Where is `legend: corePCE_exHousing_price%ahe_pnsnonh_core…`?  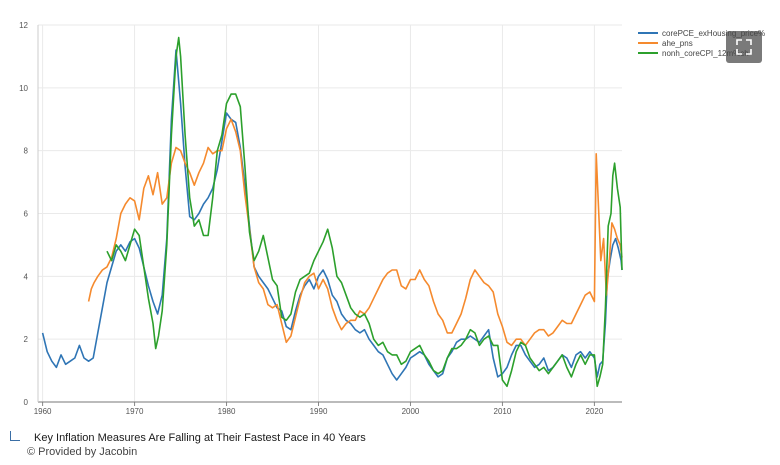 legend: corePCE_exHousing_price%ahe_pnsnonh_core… is located at coordinates (701, 43).